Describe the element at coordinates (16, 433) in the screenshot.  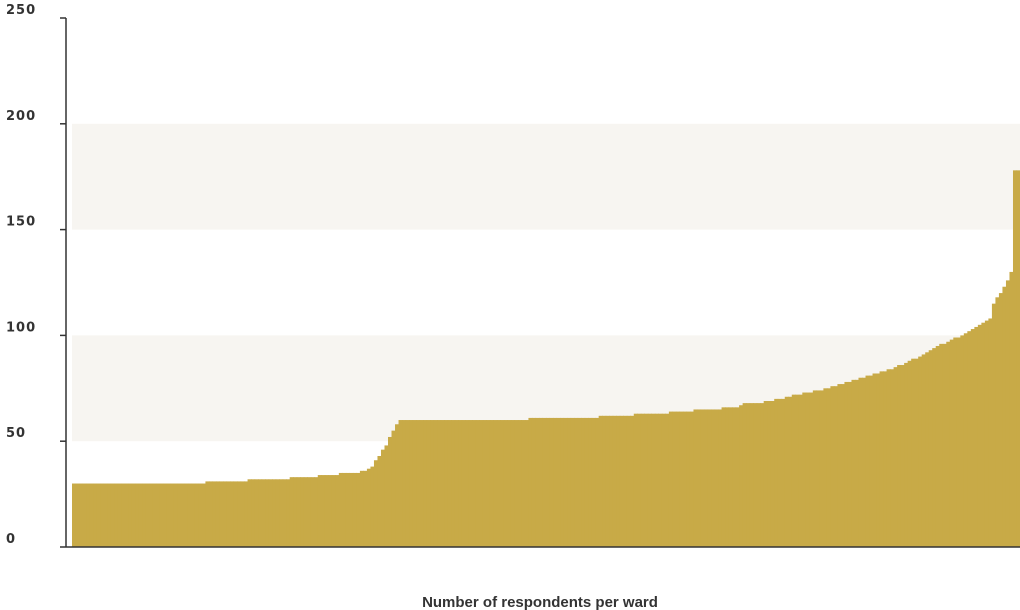
I see `y-tick-label: 50` at that location.